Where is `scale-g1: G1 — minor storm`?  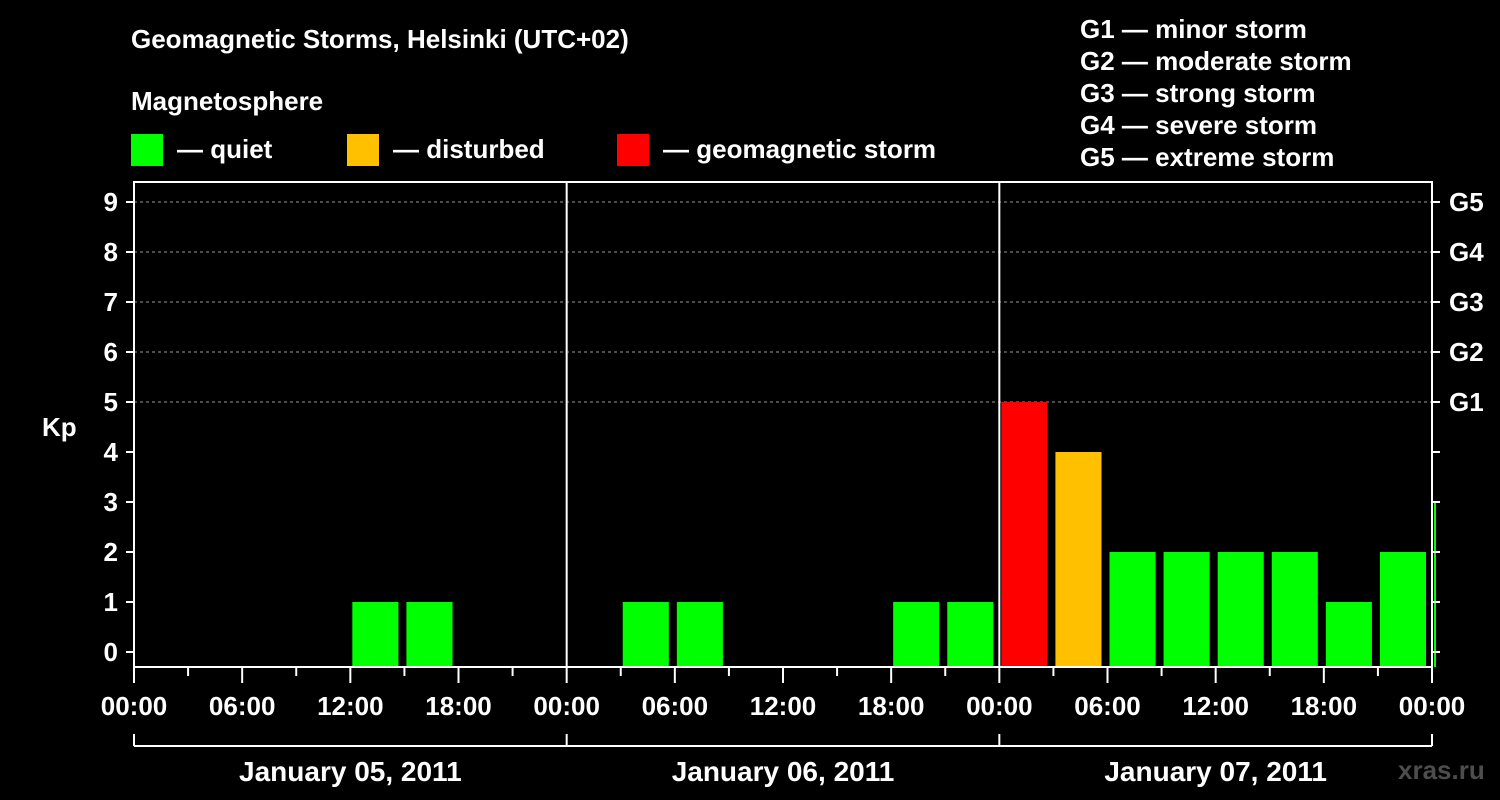
scale-g1: G1 — minor storm is located at coordinates (1193, 29).